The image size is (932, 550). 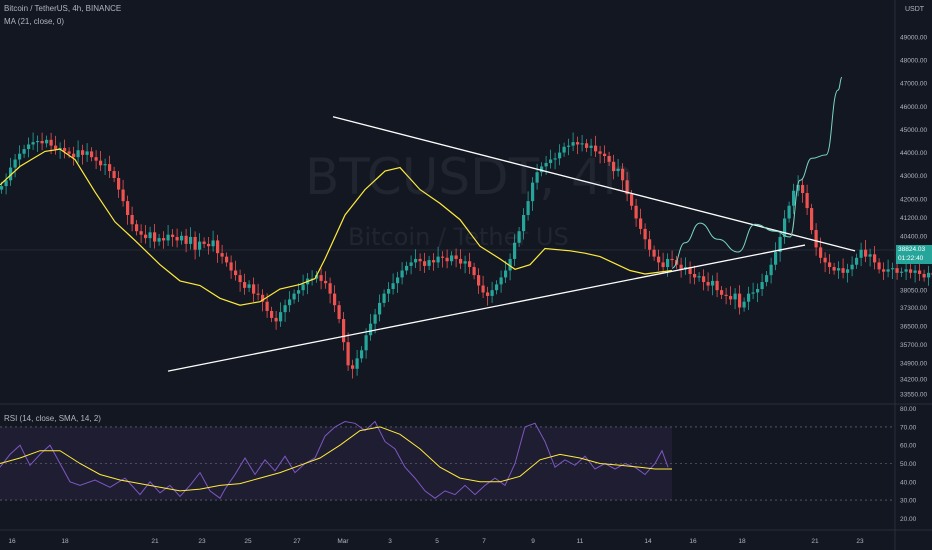 I want to click on time-tick-label: 27, so click(x=297, y=541).